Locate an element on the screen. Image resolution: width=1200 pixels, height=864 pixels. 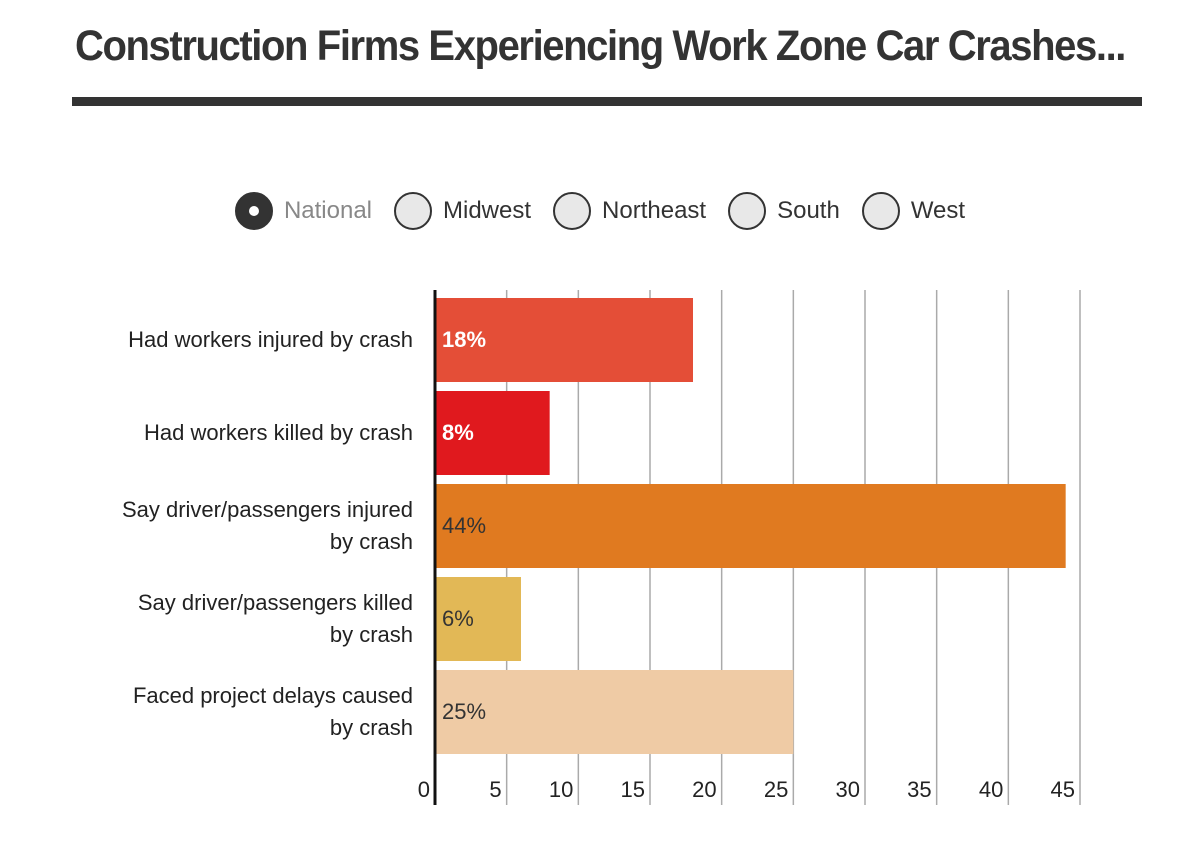
radio-option: South is located at coordinates (784, 211).